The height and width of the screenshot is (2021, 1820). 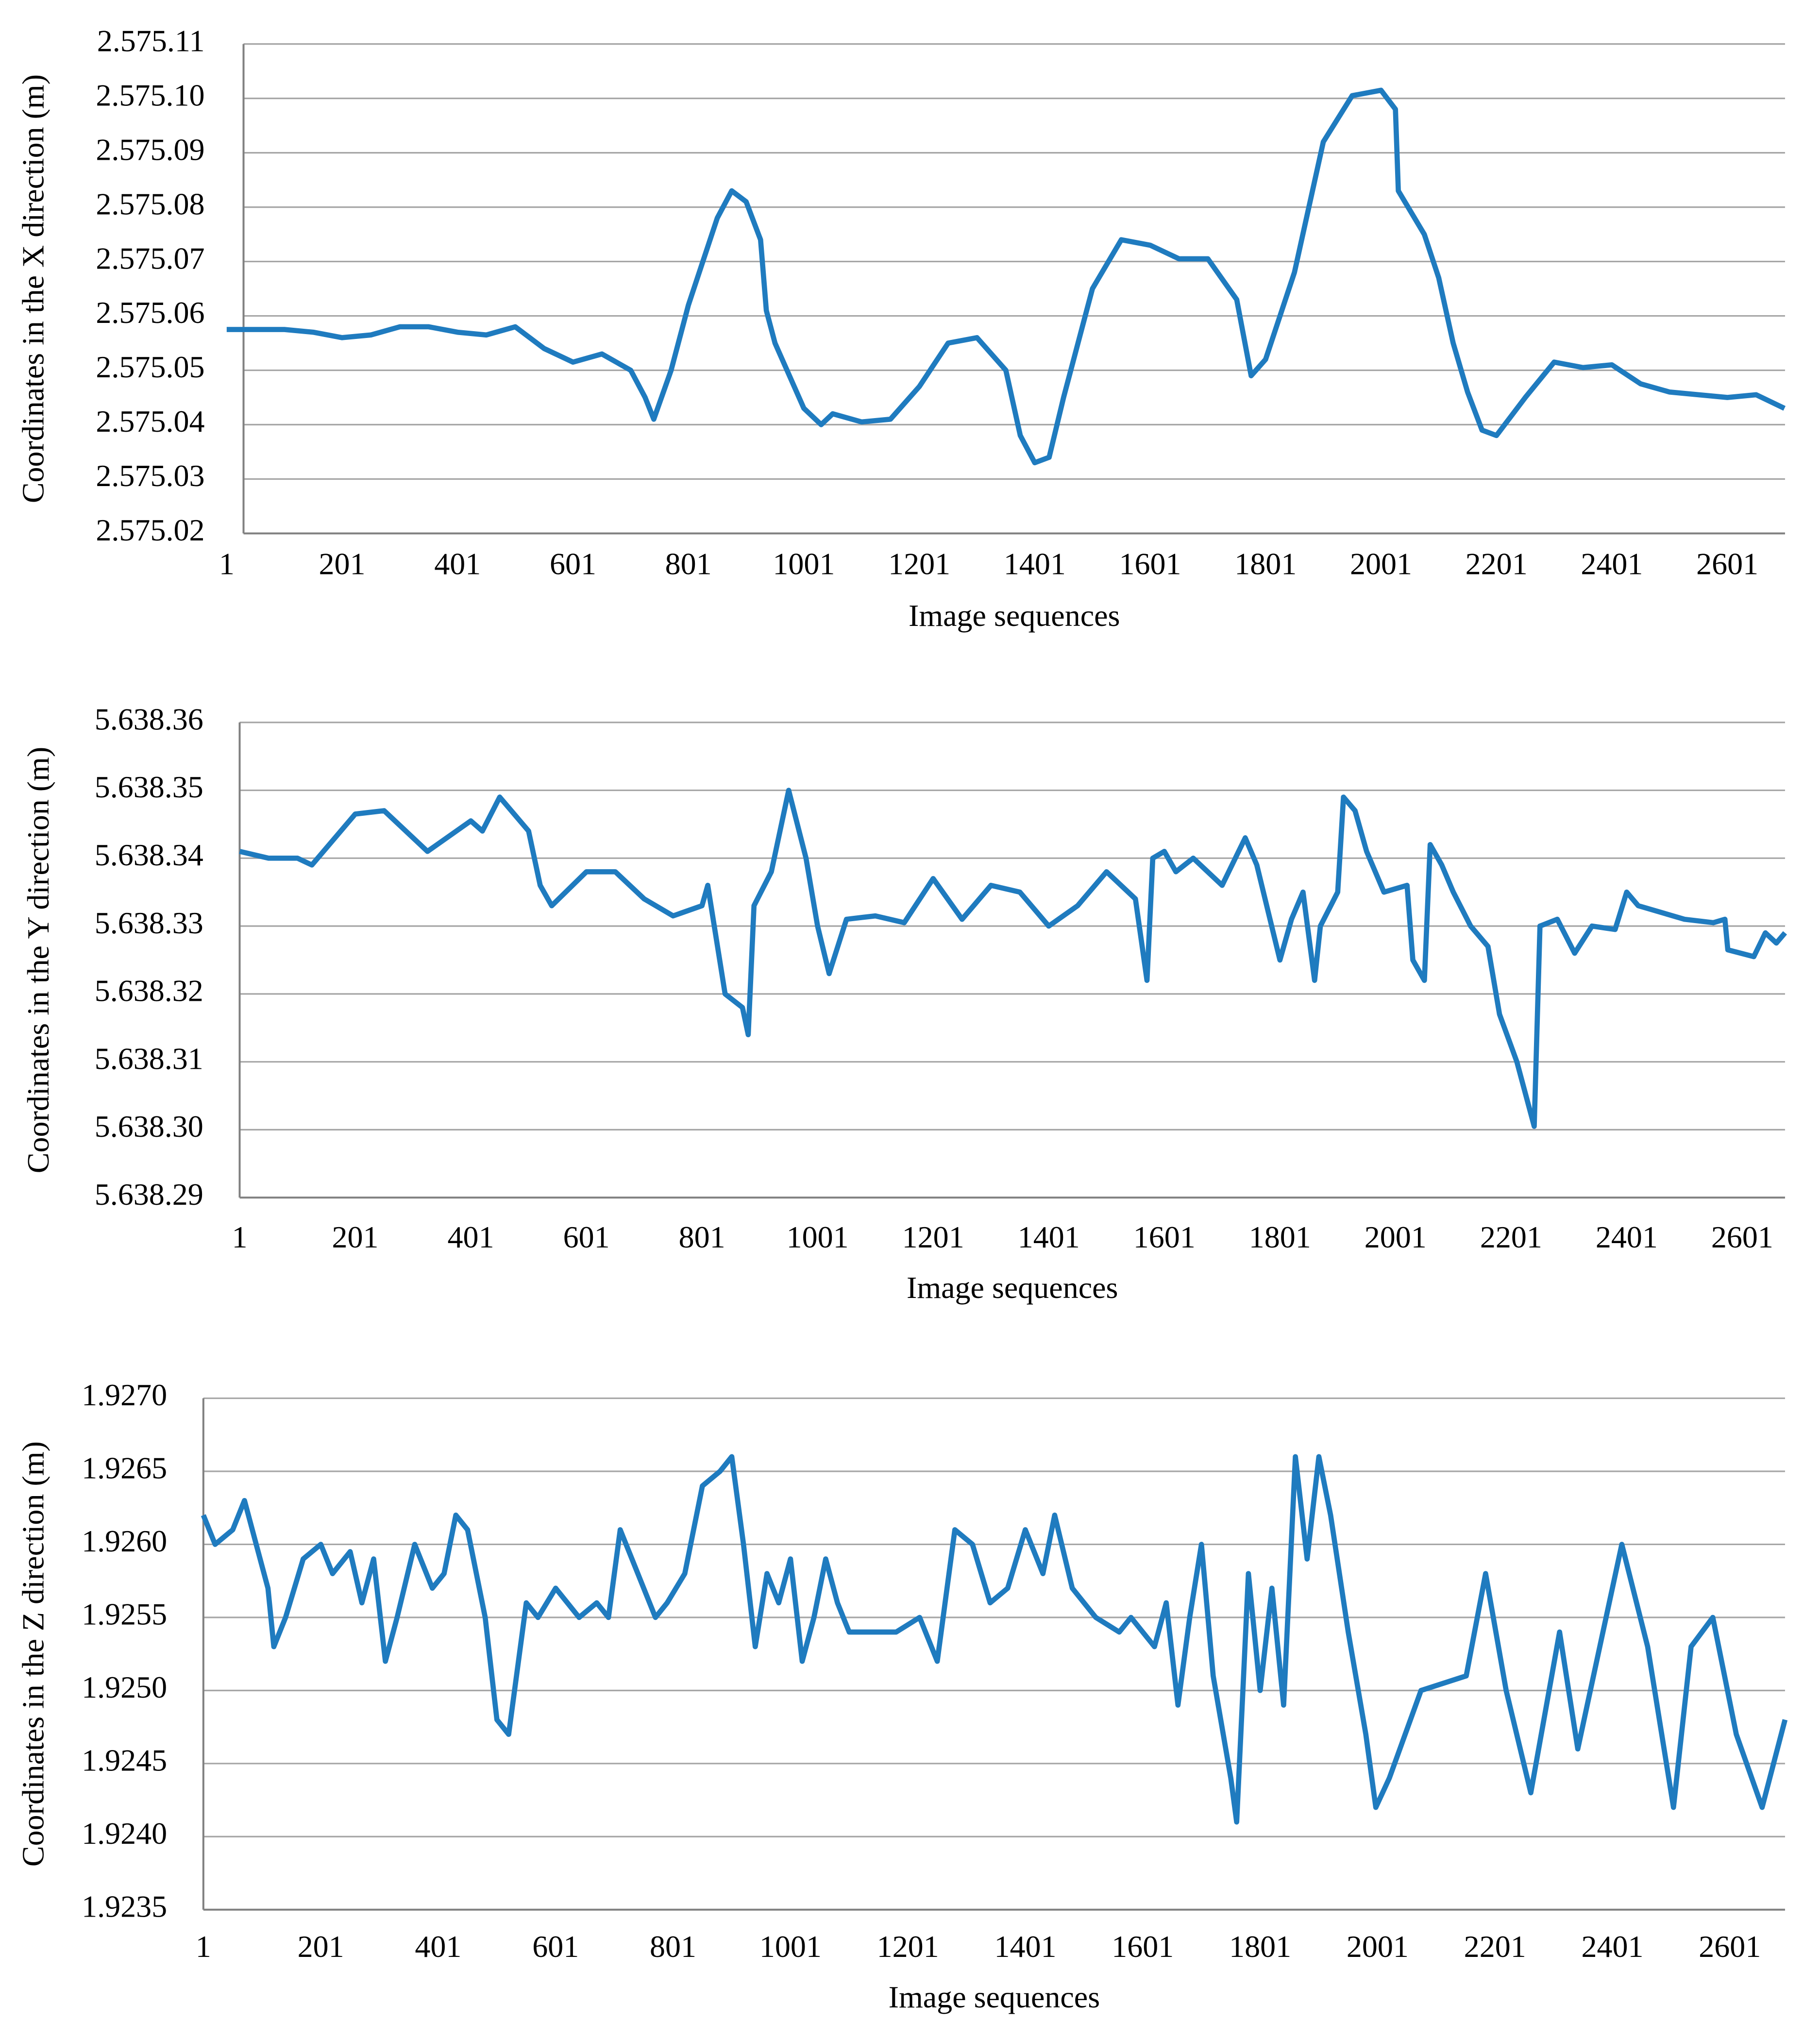 I want to click on y-tick-label: 1.9260, so click(x=124, y=1541).